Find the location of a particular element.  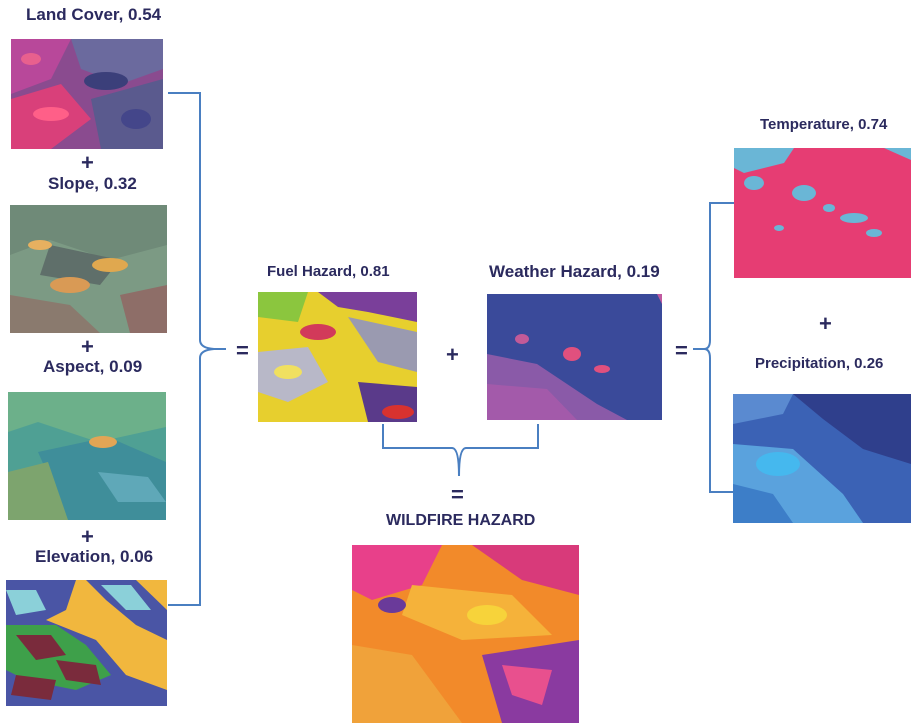

temperature-label: Temperature, 0.74 is located at coordinates (824, 124).